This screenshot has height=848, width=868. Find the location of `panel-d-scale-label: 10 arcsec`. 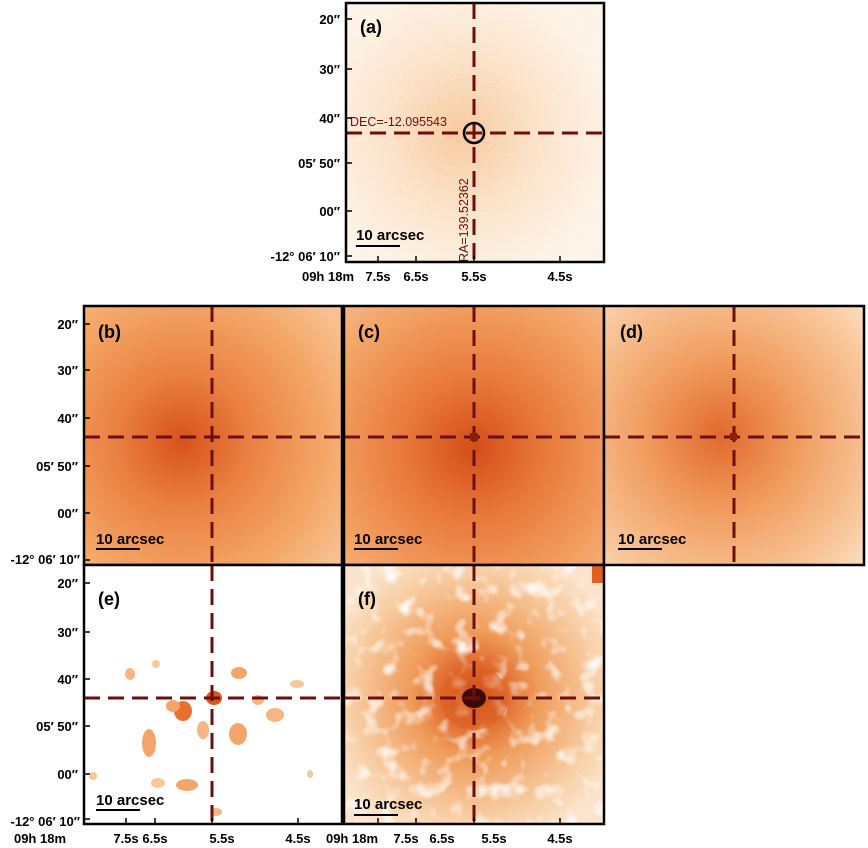

panel-d-scale-label: 10 arcsec is located at coordinates (652, 539).